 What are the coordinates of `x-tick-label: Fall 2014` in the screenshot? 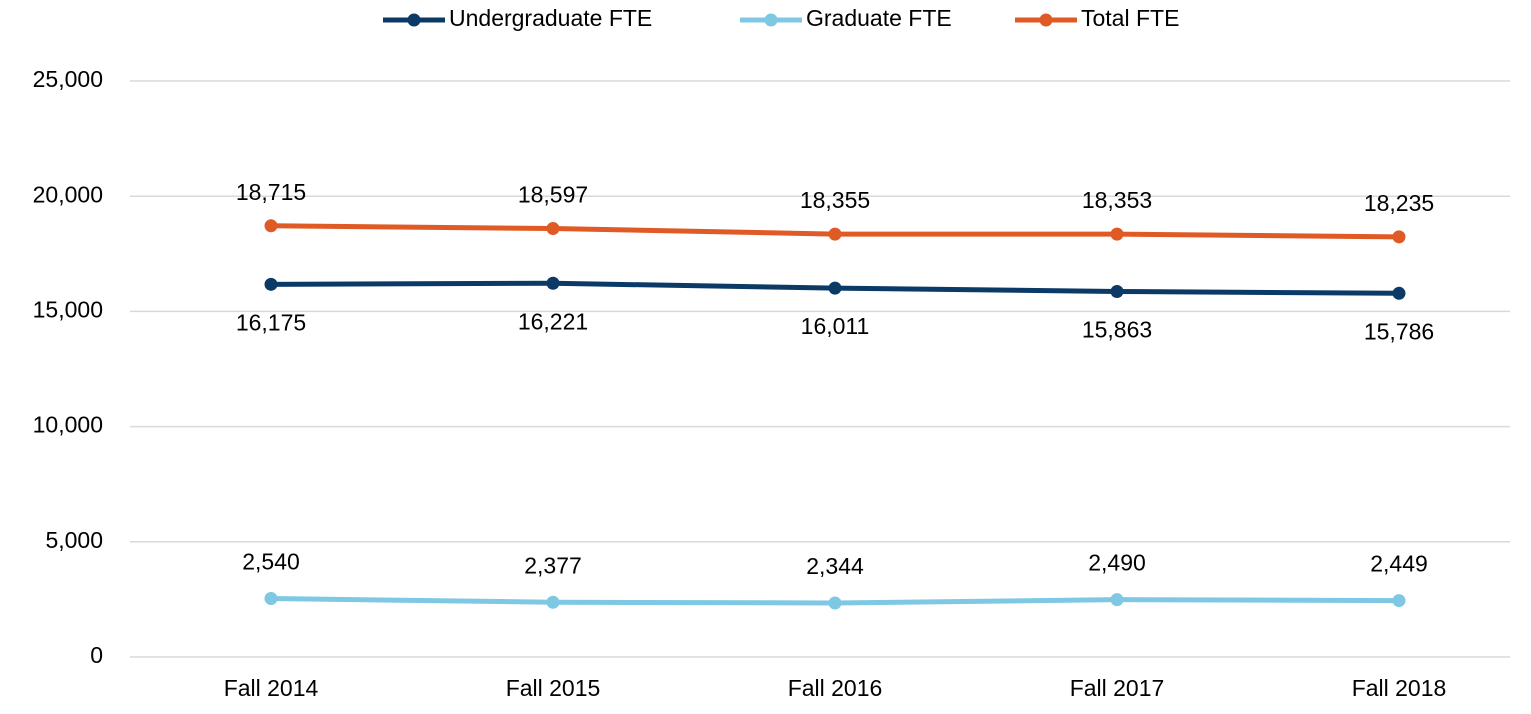 It's located at (271, 688).